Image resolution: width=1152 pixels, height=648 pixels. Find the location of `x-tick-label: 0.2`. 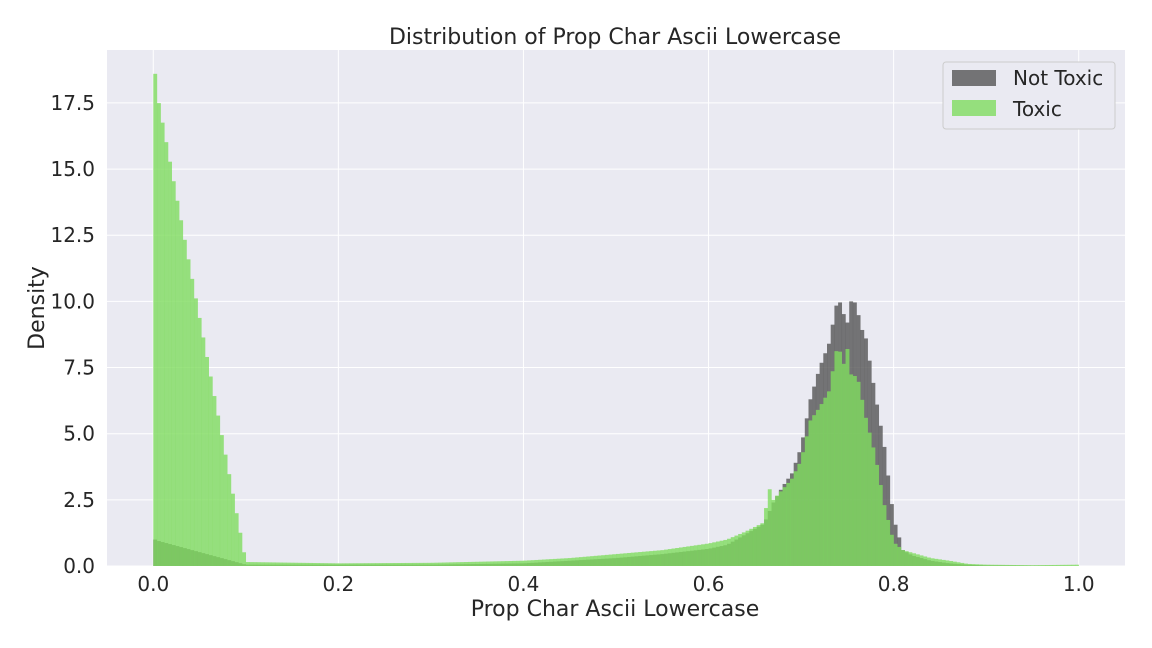

x-tick-label: 0.2 is located at coordinates (338, 584).